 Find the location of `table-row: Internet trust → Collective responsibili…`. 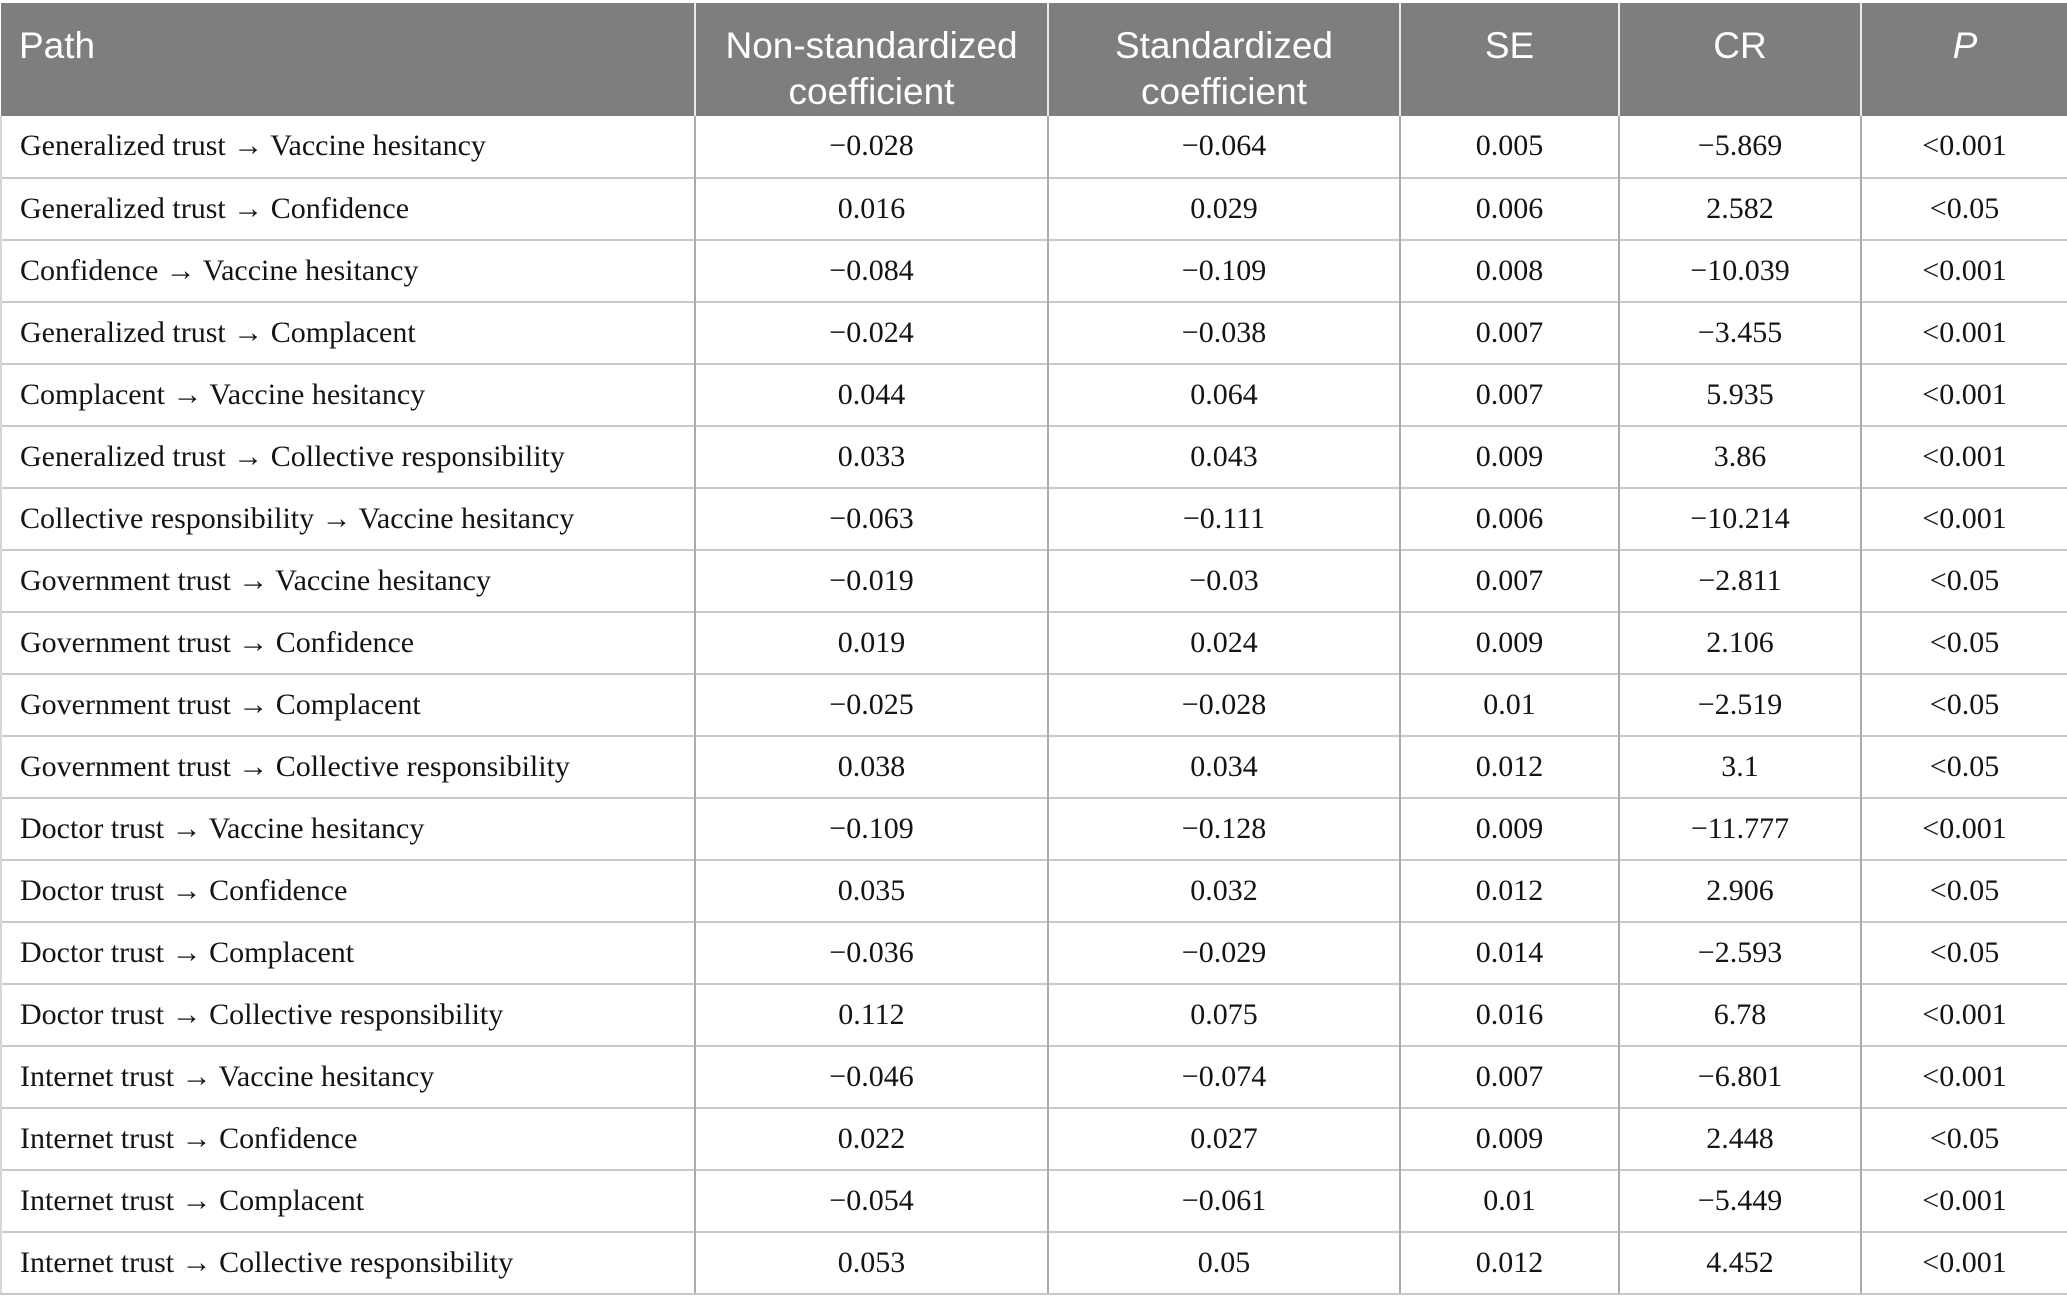

table-row: Internet trust → Collective responsibili… is located at coordinates (1033, 1262).